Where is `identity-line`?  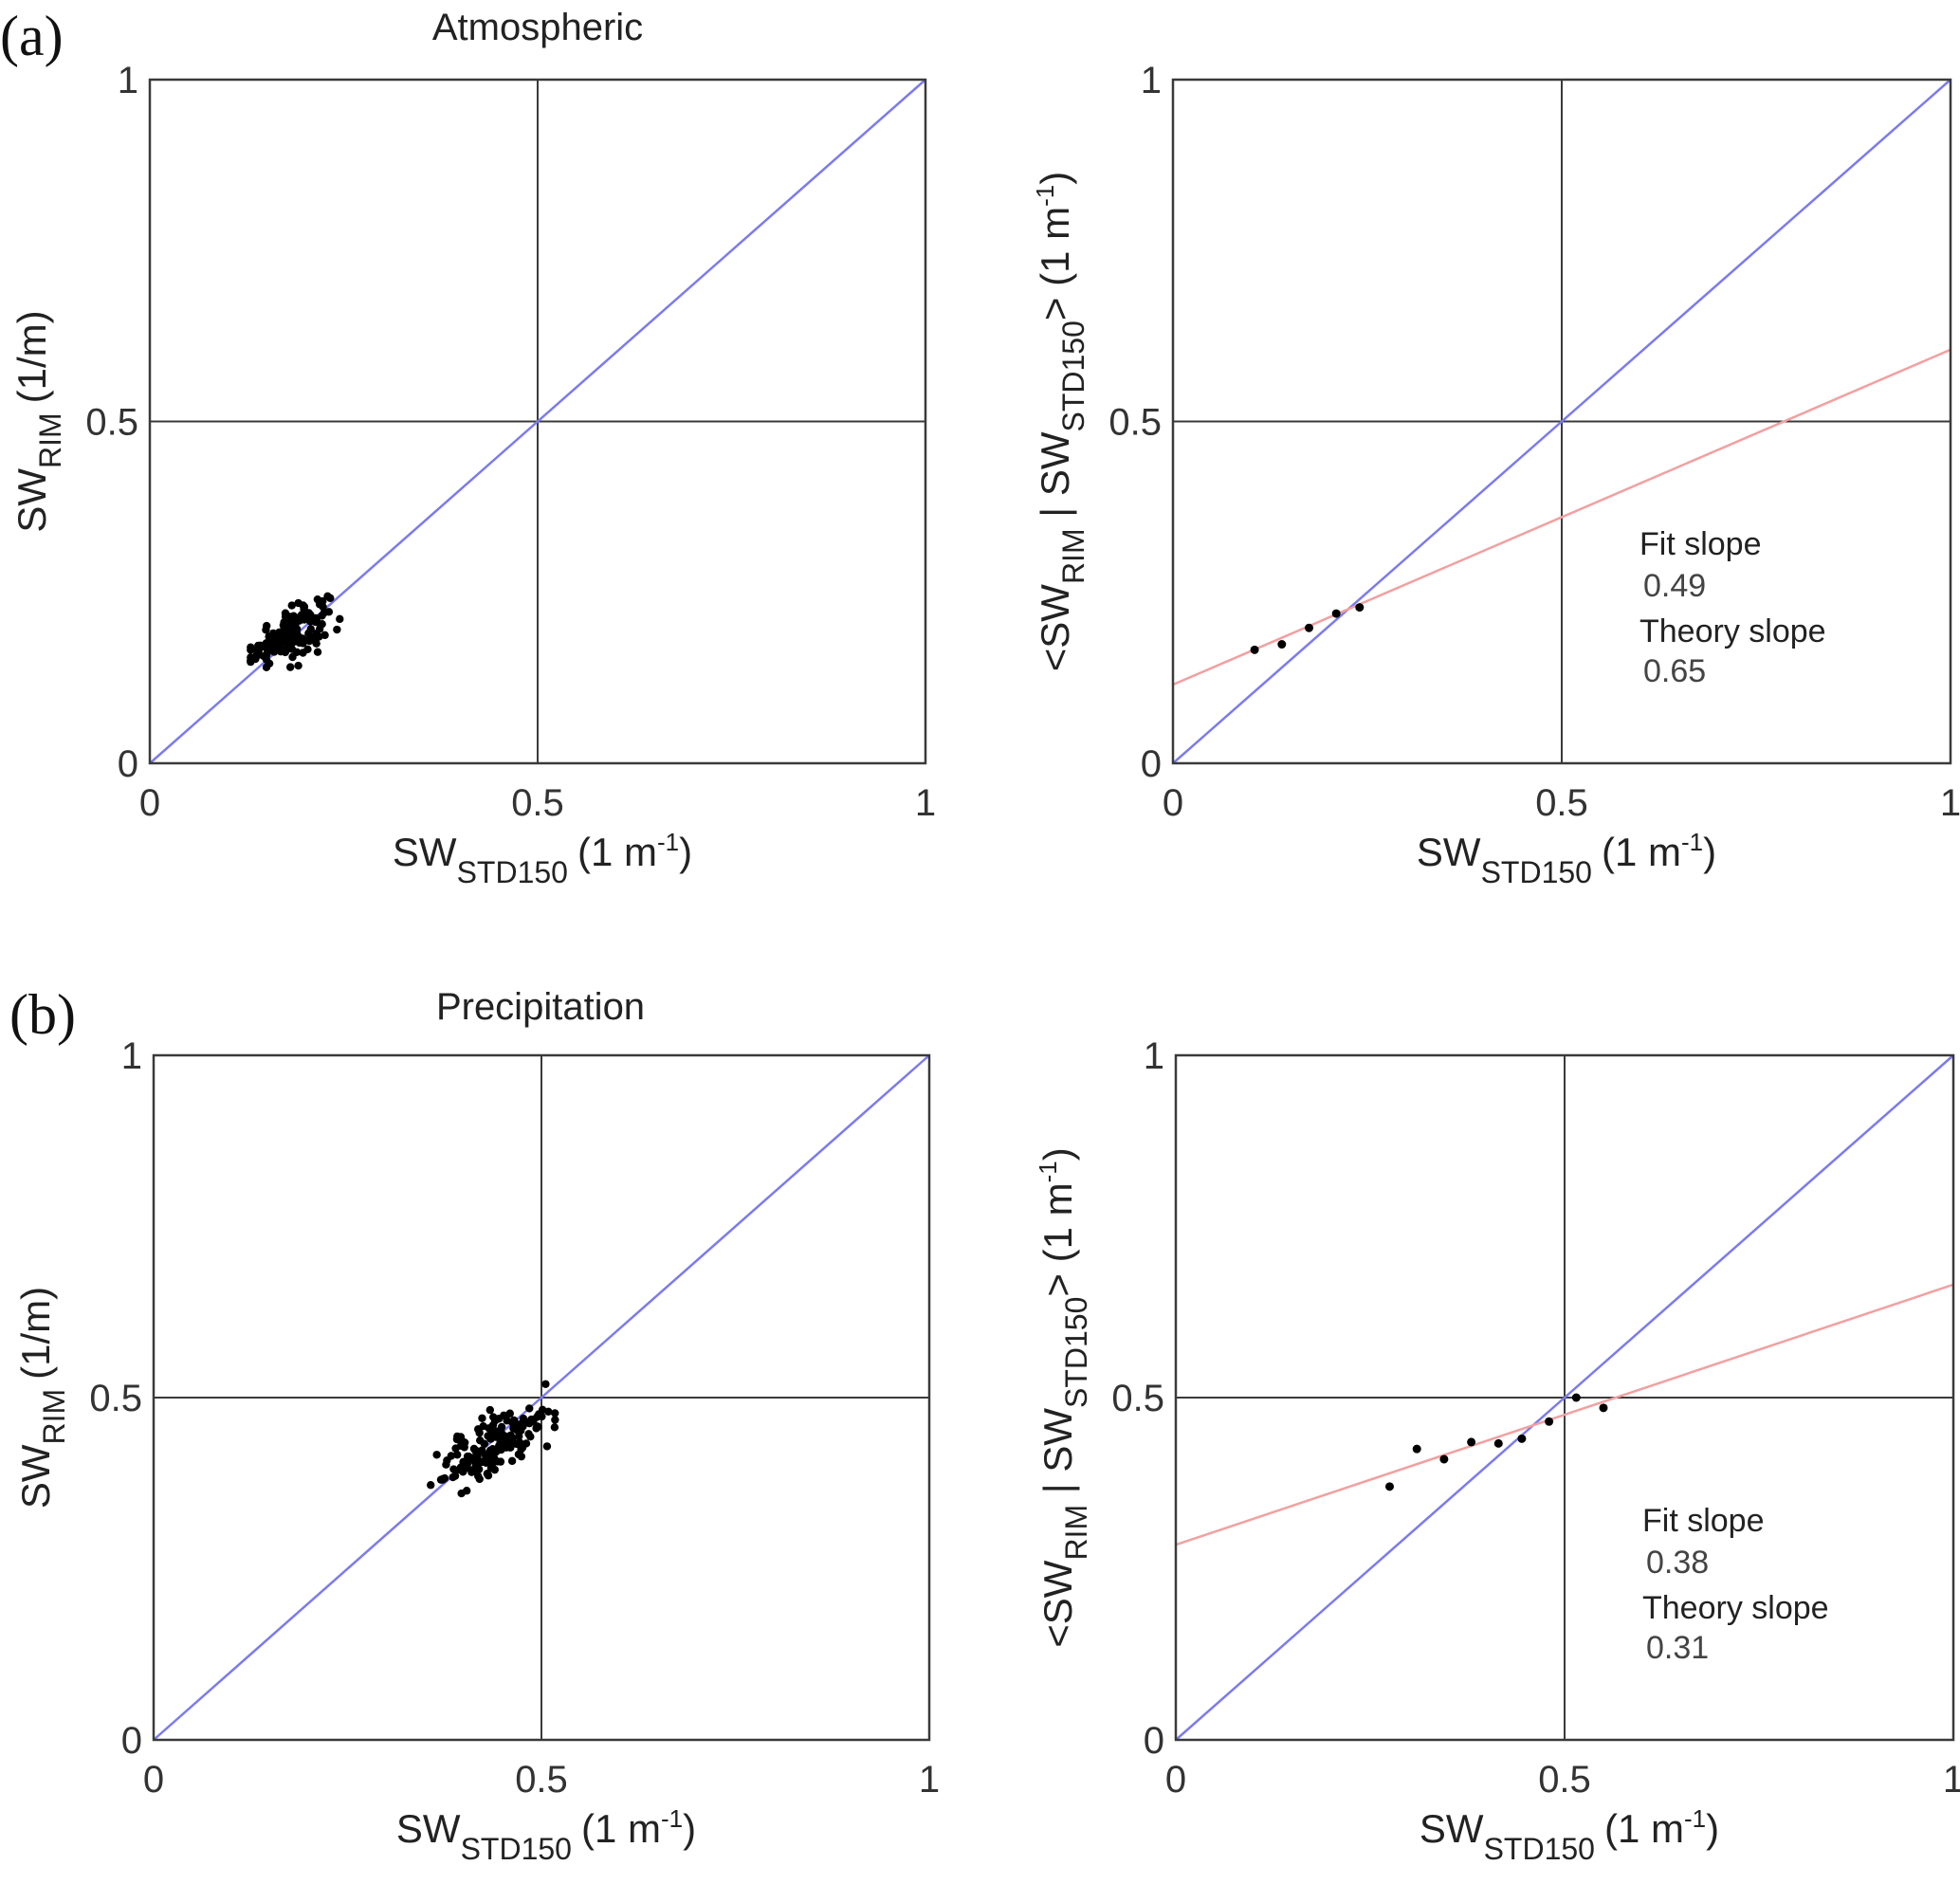 identity-line is located at coordinates (1564, 1397).